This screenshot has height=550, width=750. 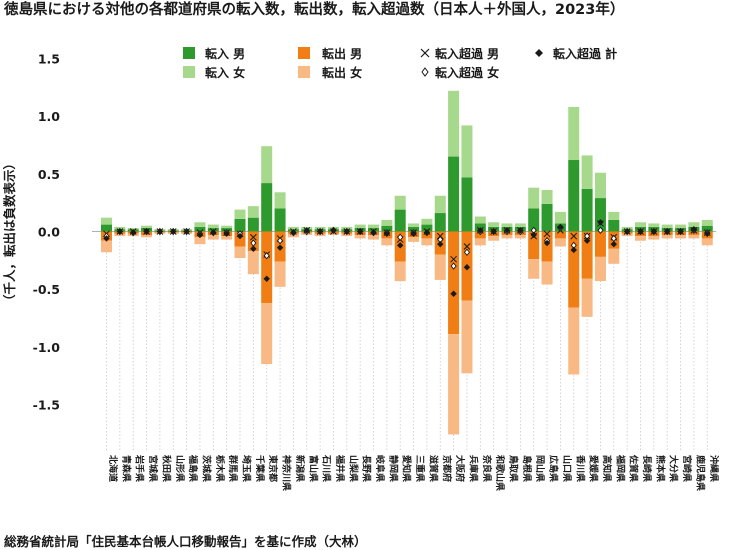 I want to click on legend-marker-net-male, so click(x=425, y=53).